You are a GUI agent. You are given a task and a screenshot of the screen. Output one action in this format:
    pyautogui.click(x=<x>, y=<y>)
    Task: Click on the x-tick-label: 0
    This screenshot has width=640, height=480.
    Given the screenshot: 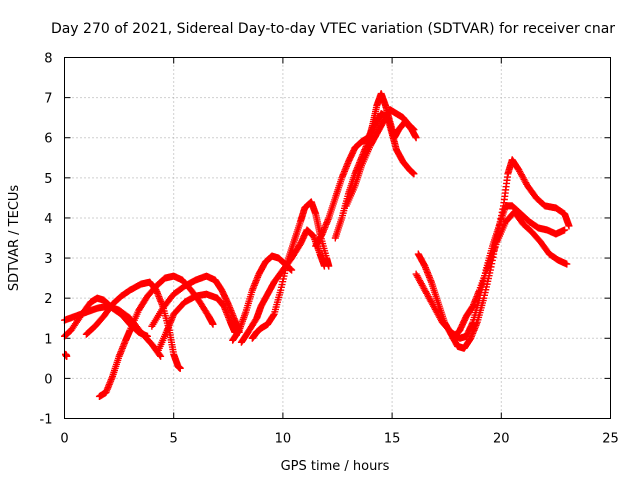 What is the action you would take?
    pyautogui.click(x=64, y=439)
    